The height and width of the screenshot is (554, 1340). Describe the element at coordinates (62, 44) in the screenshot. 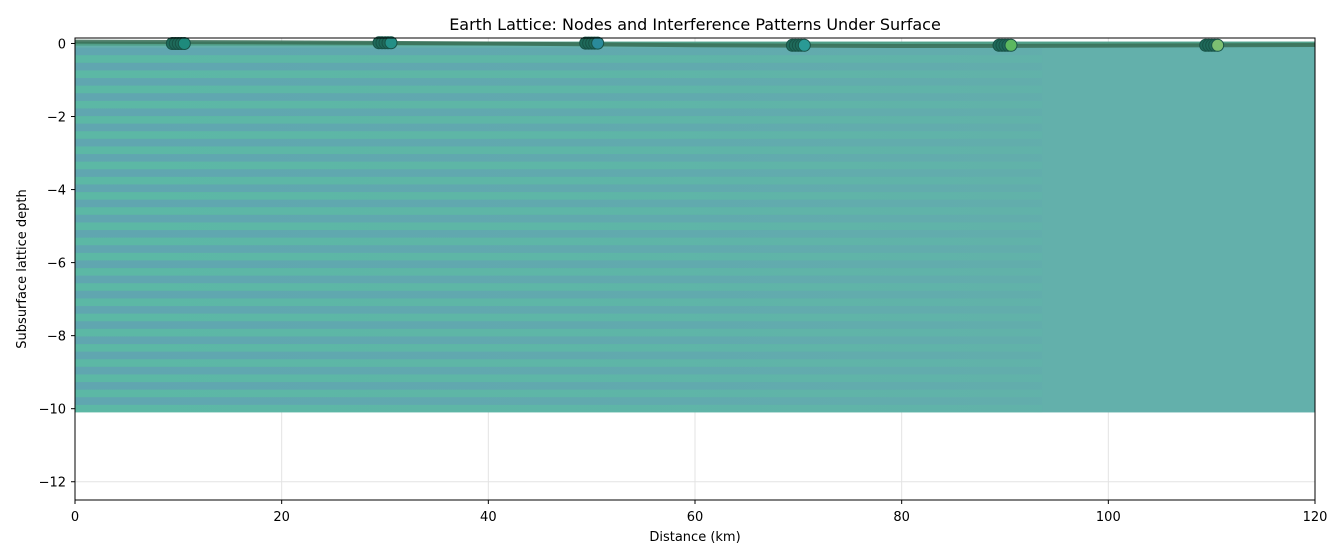

I see `y-tick-label: 0` at that location.